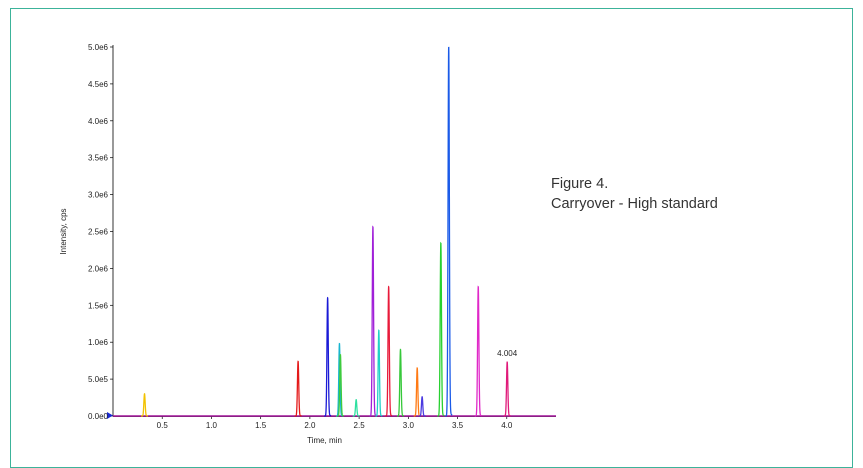 The height and width of the screenshot is (468, 863). Describe the element at coordinates (310, 425) in the screenshot. I see `x-tick-label: 2.0` at that location.